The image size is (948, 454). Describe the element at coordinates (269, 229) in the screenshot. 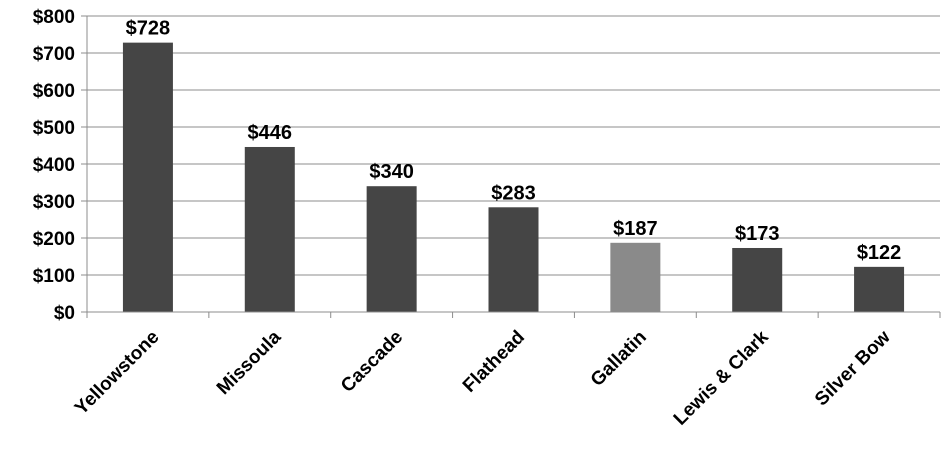

I see `bar-missoula` at that location.